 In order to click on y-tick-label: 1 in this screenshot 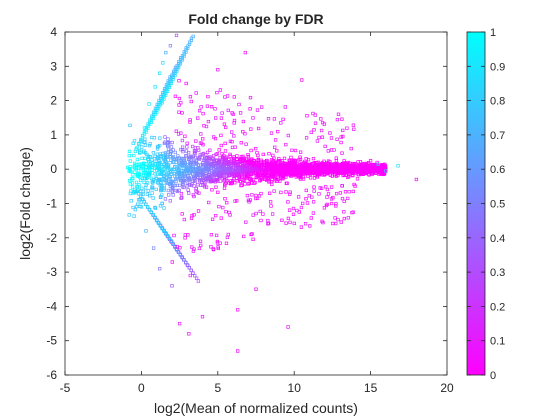, I will do `click(53, 135)`.